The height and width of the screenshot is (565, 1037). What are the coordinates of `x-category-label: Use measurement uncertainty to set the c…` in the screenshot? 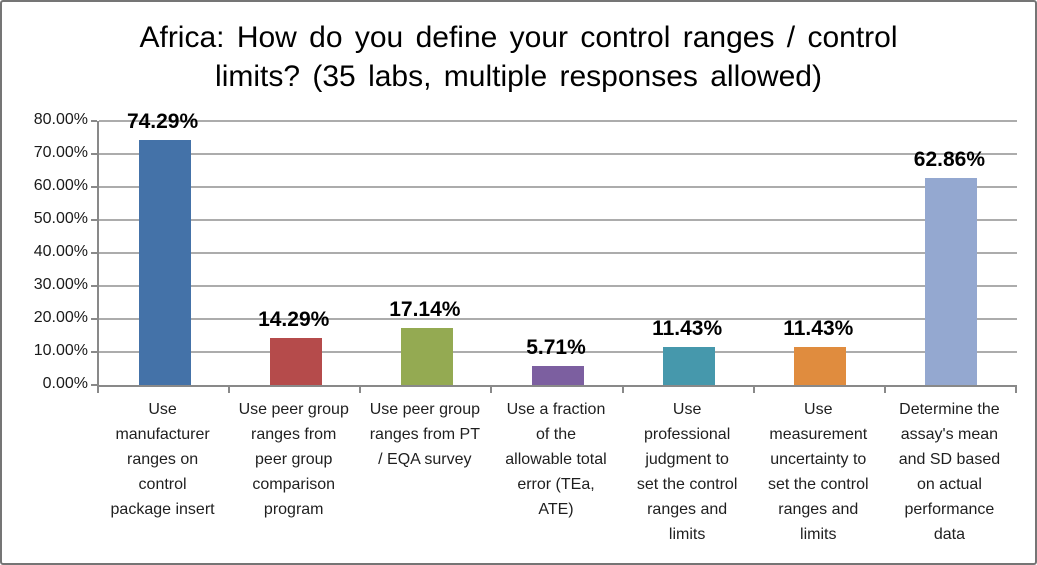 It's located at (818, 472).